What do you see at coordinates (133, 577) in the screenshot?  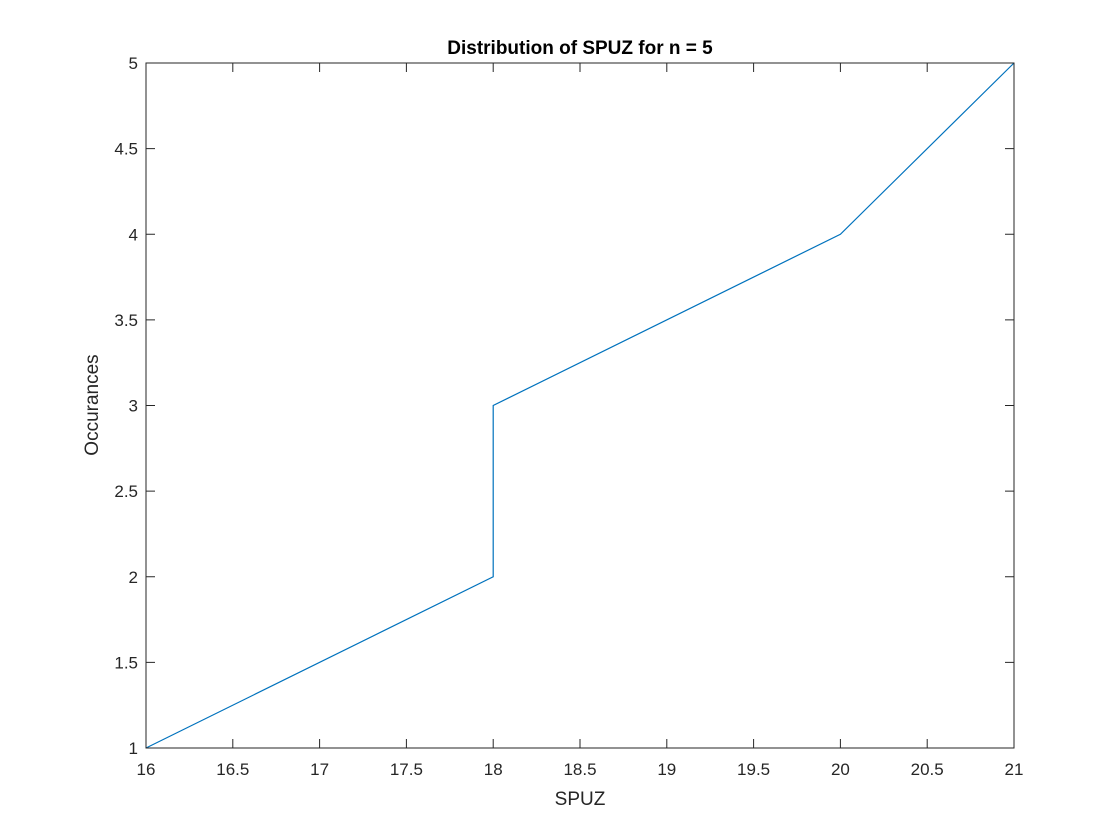 I see `y-tick-label: 2` at bounding box center [133, 577].